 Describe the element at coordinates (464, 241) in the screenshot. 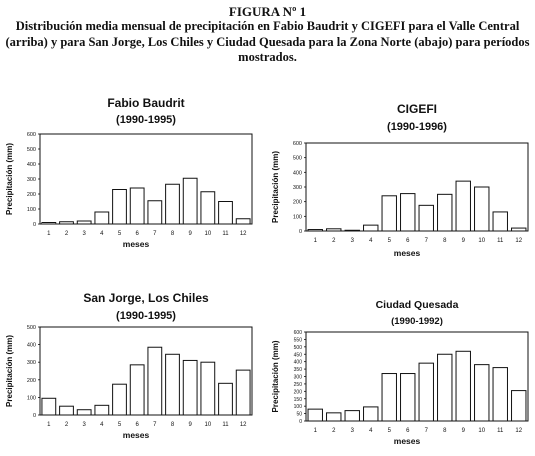

I see `x-tick-label: 9` at that location.